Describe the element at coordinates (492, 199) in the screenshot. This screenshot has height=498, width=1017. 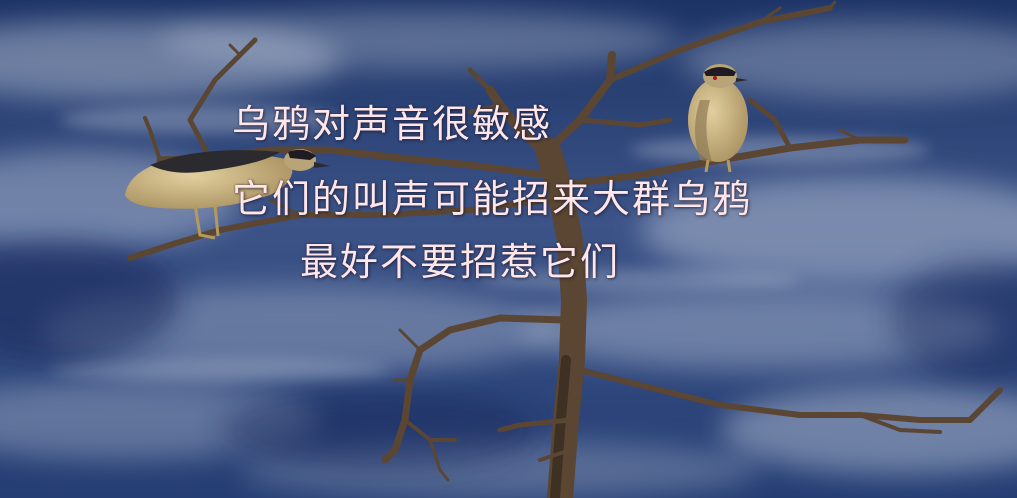
I see `caption-line-2: 它们的叫声可能招来大群乌鸦` at that location.